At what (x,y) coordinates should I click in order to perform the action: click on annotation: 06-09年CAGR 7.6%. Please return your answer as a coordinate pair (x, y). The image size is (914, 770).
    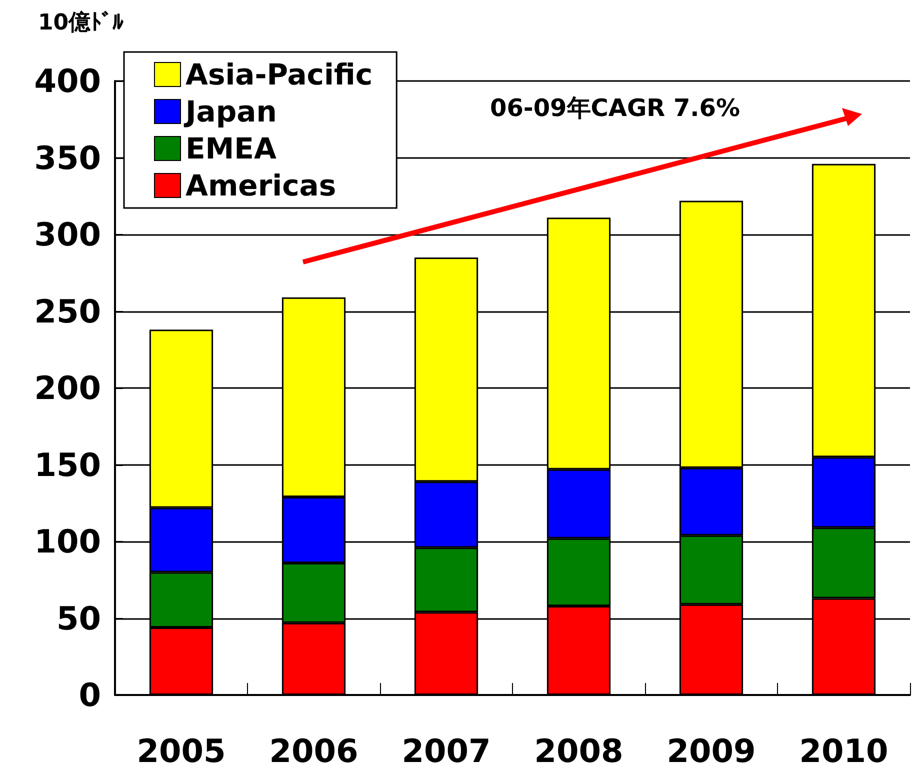
    Looking at the image, I should click on (615, 108).